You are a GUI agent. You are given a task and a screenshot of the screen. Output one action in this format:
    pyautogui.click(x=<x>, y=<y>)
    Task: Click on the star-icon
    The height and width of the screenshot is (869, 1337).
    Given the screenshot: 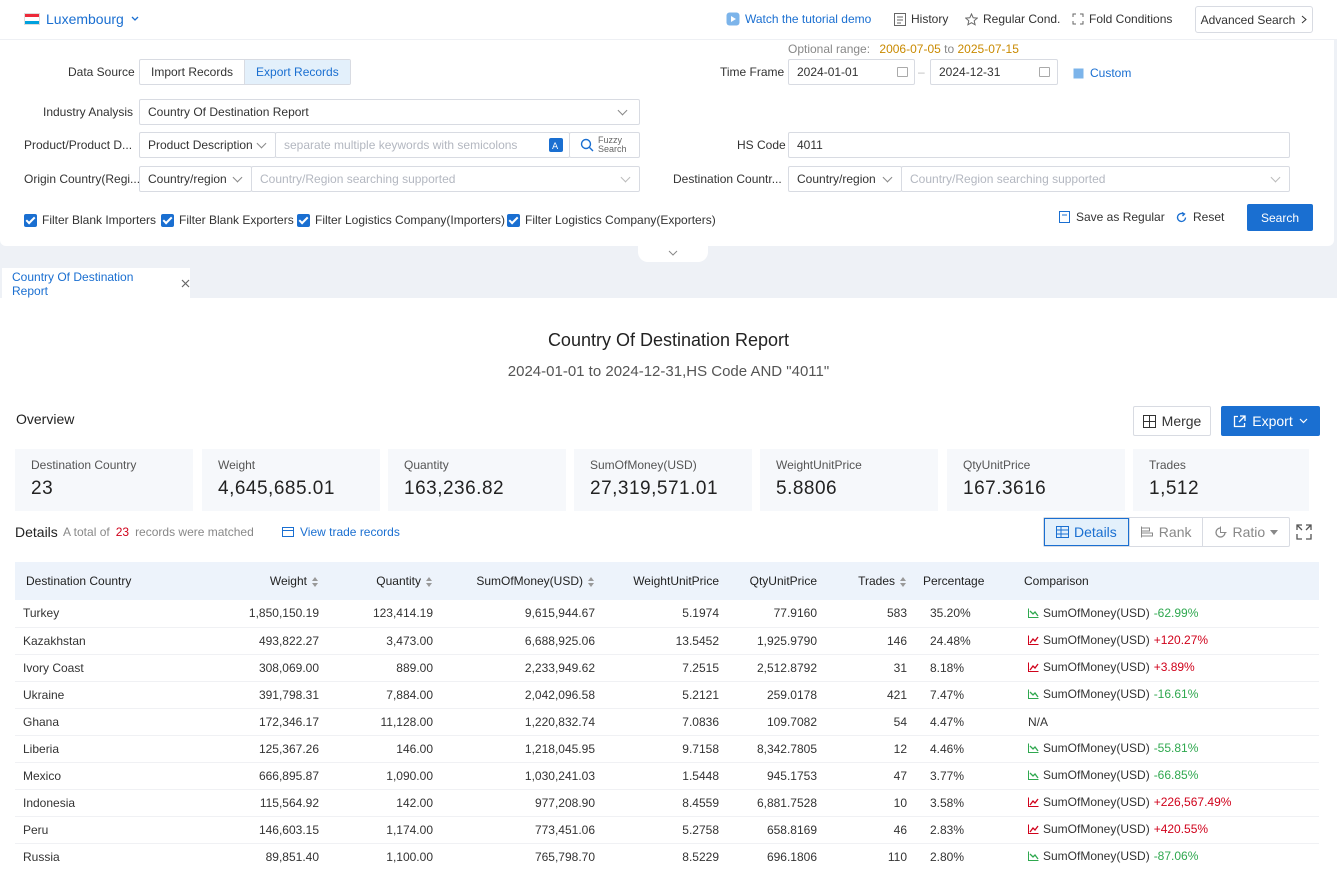 What is the action you would take?
    pyautogui.click(x=971, y=19)
    